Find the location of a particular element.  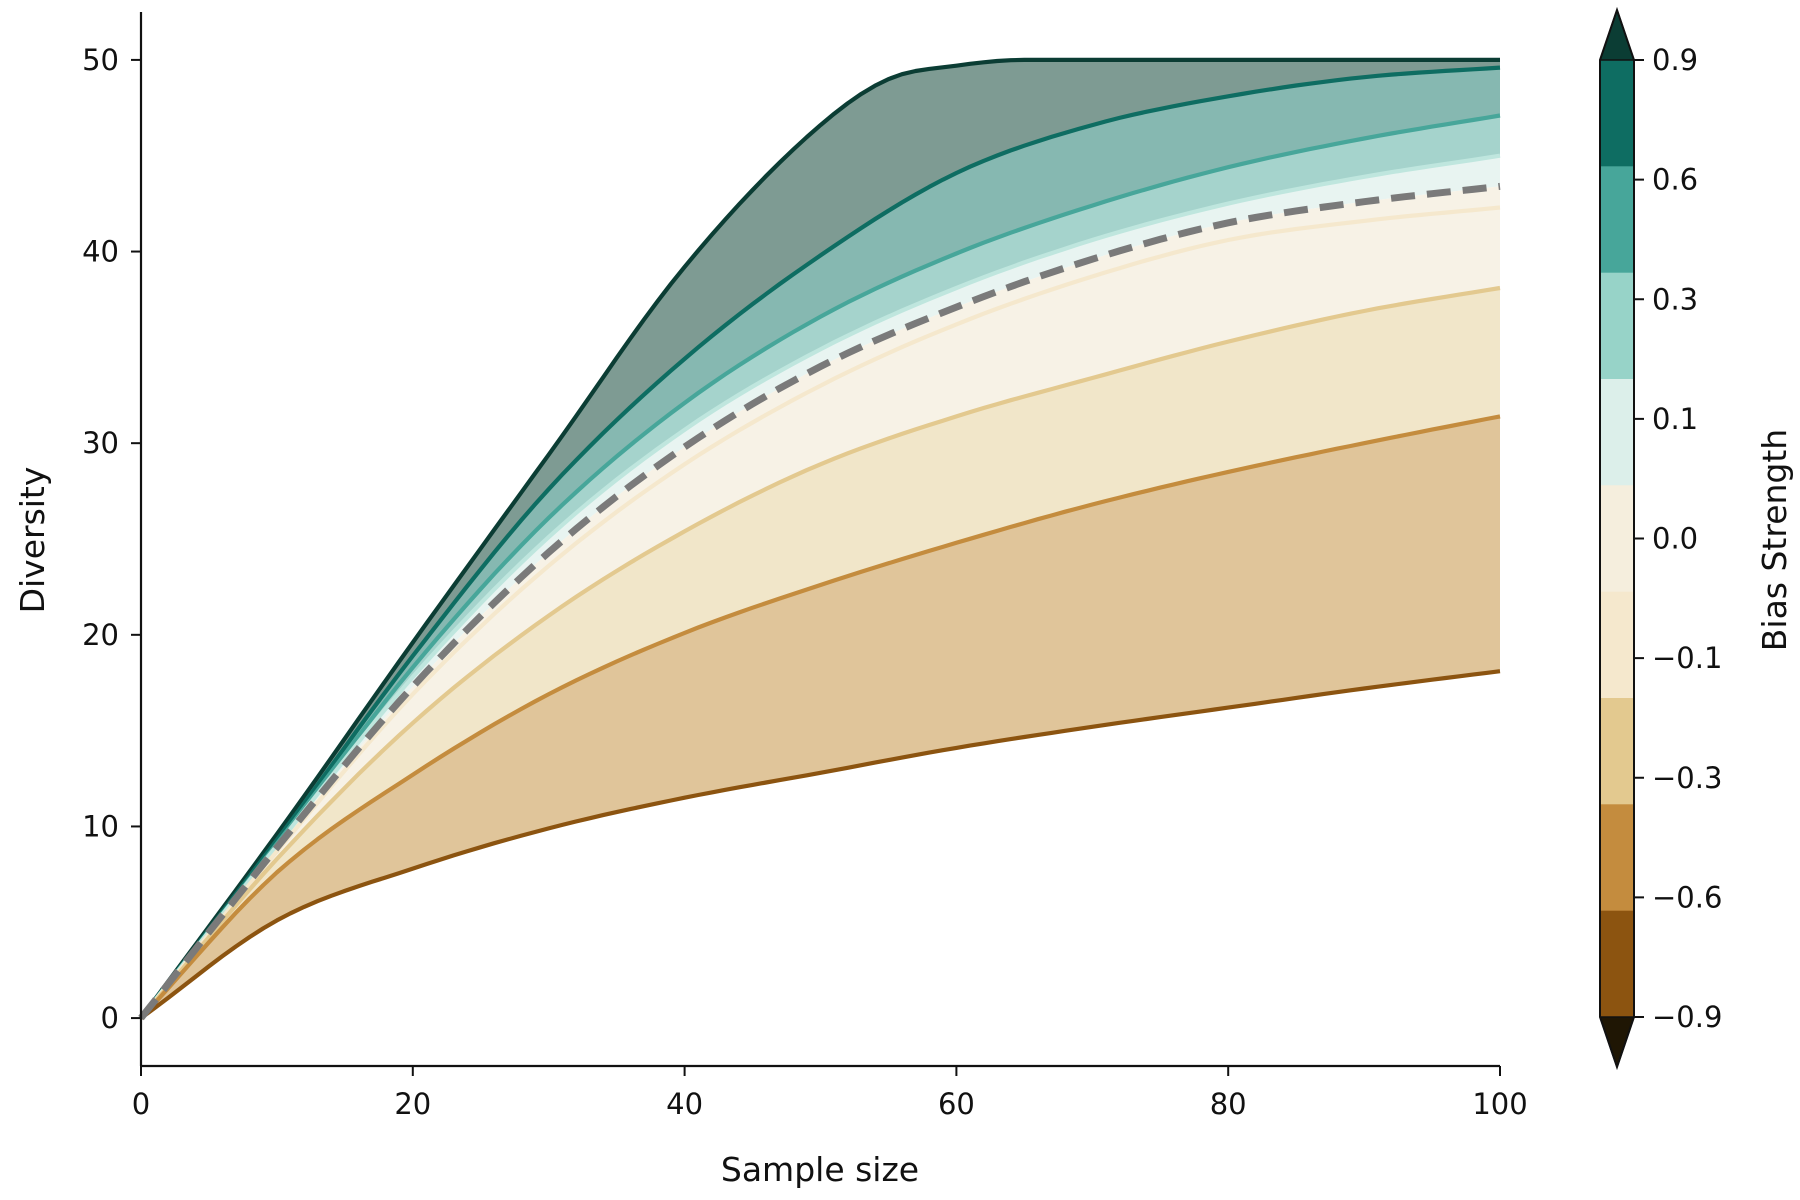

colorbar-tick-label: 0.1 is located at coordinates (1675, 419).